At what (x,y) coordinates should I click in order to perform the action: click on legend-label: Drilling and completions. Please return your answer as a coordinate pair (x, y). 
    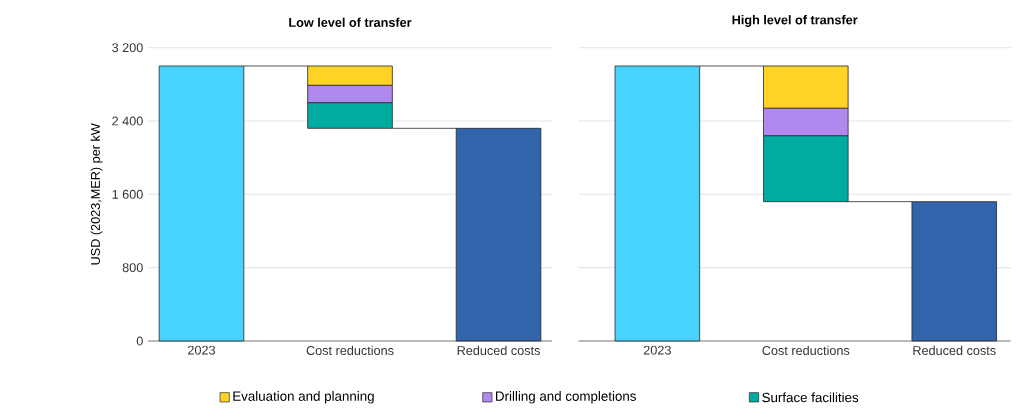
    Looking at the image, I should click on (566, 397).